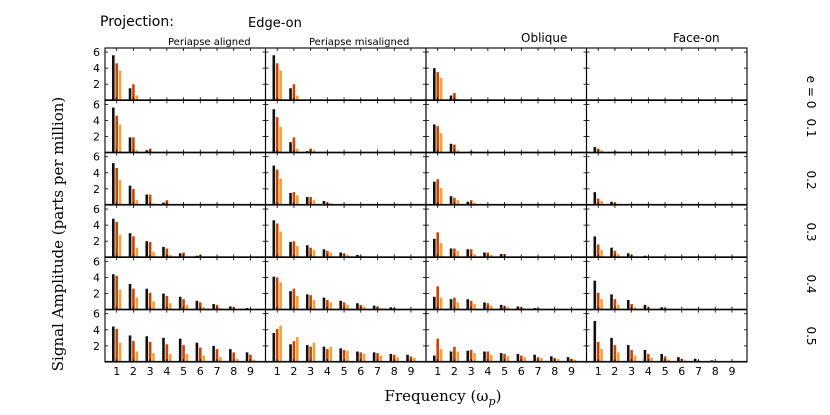 This screenshot has height=415, width=830. Describe the element at coordinates (715, 371) in the screenshot. I see `x-tick-label: 8` at that location.